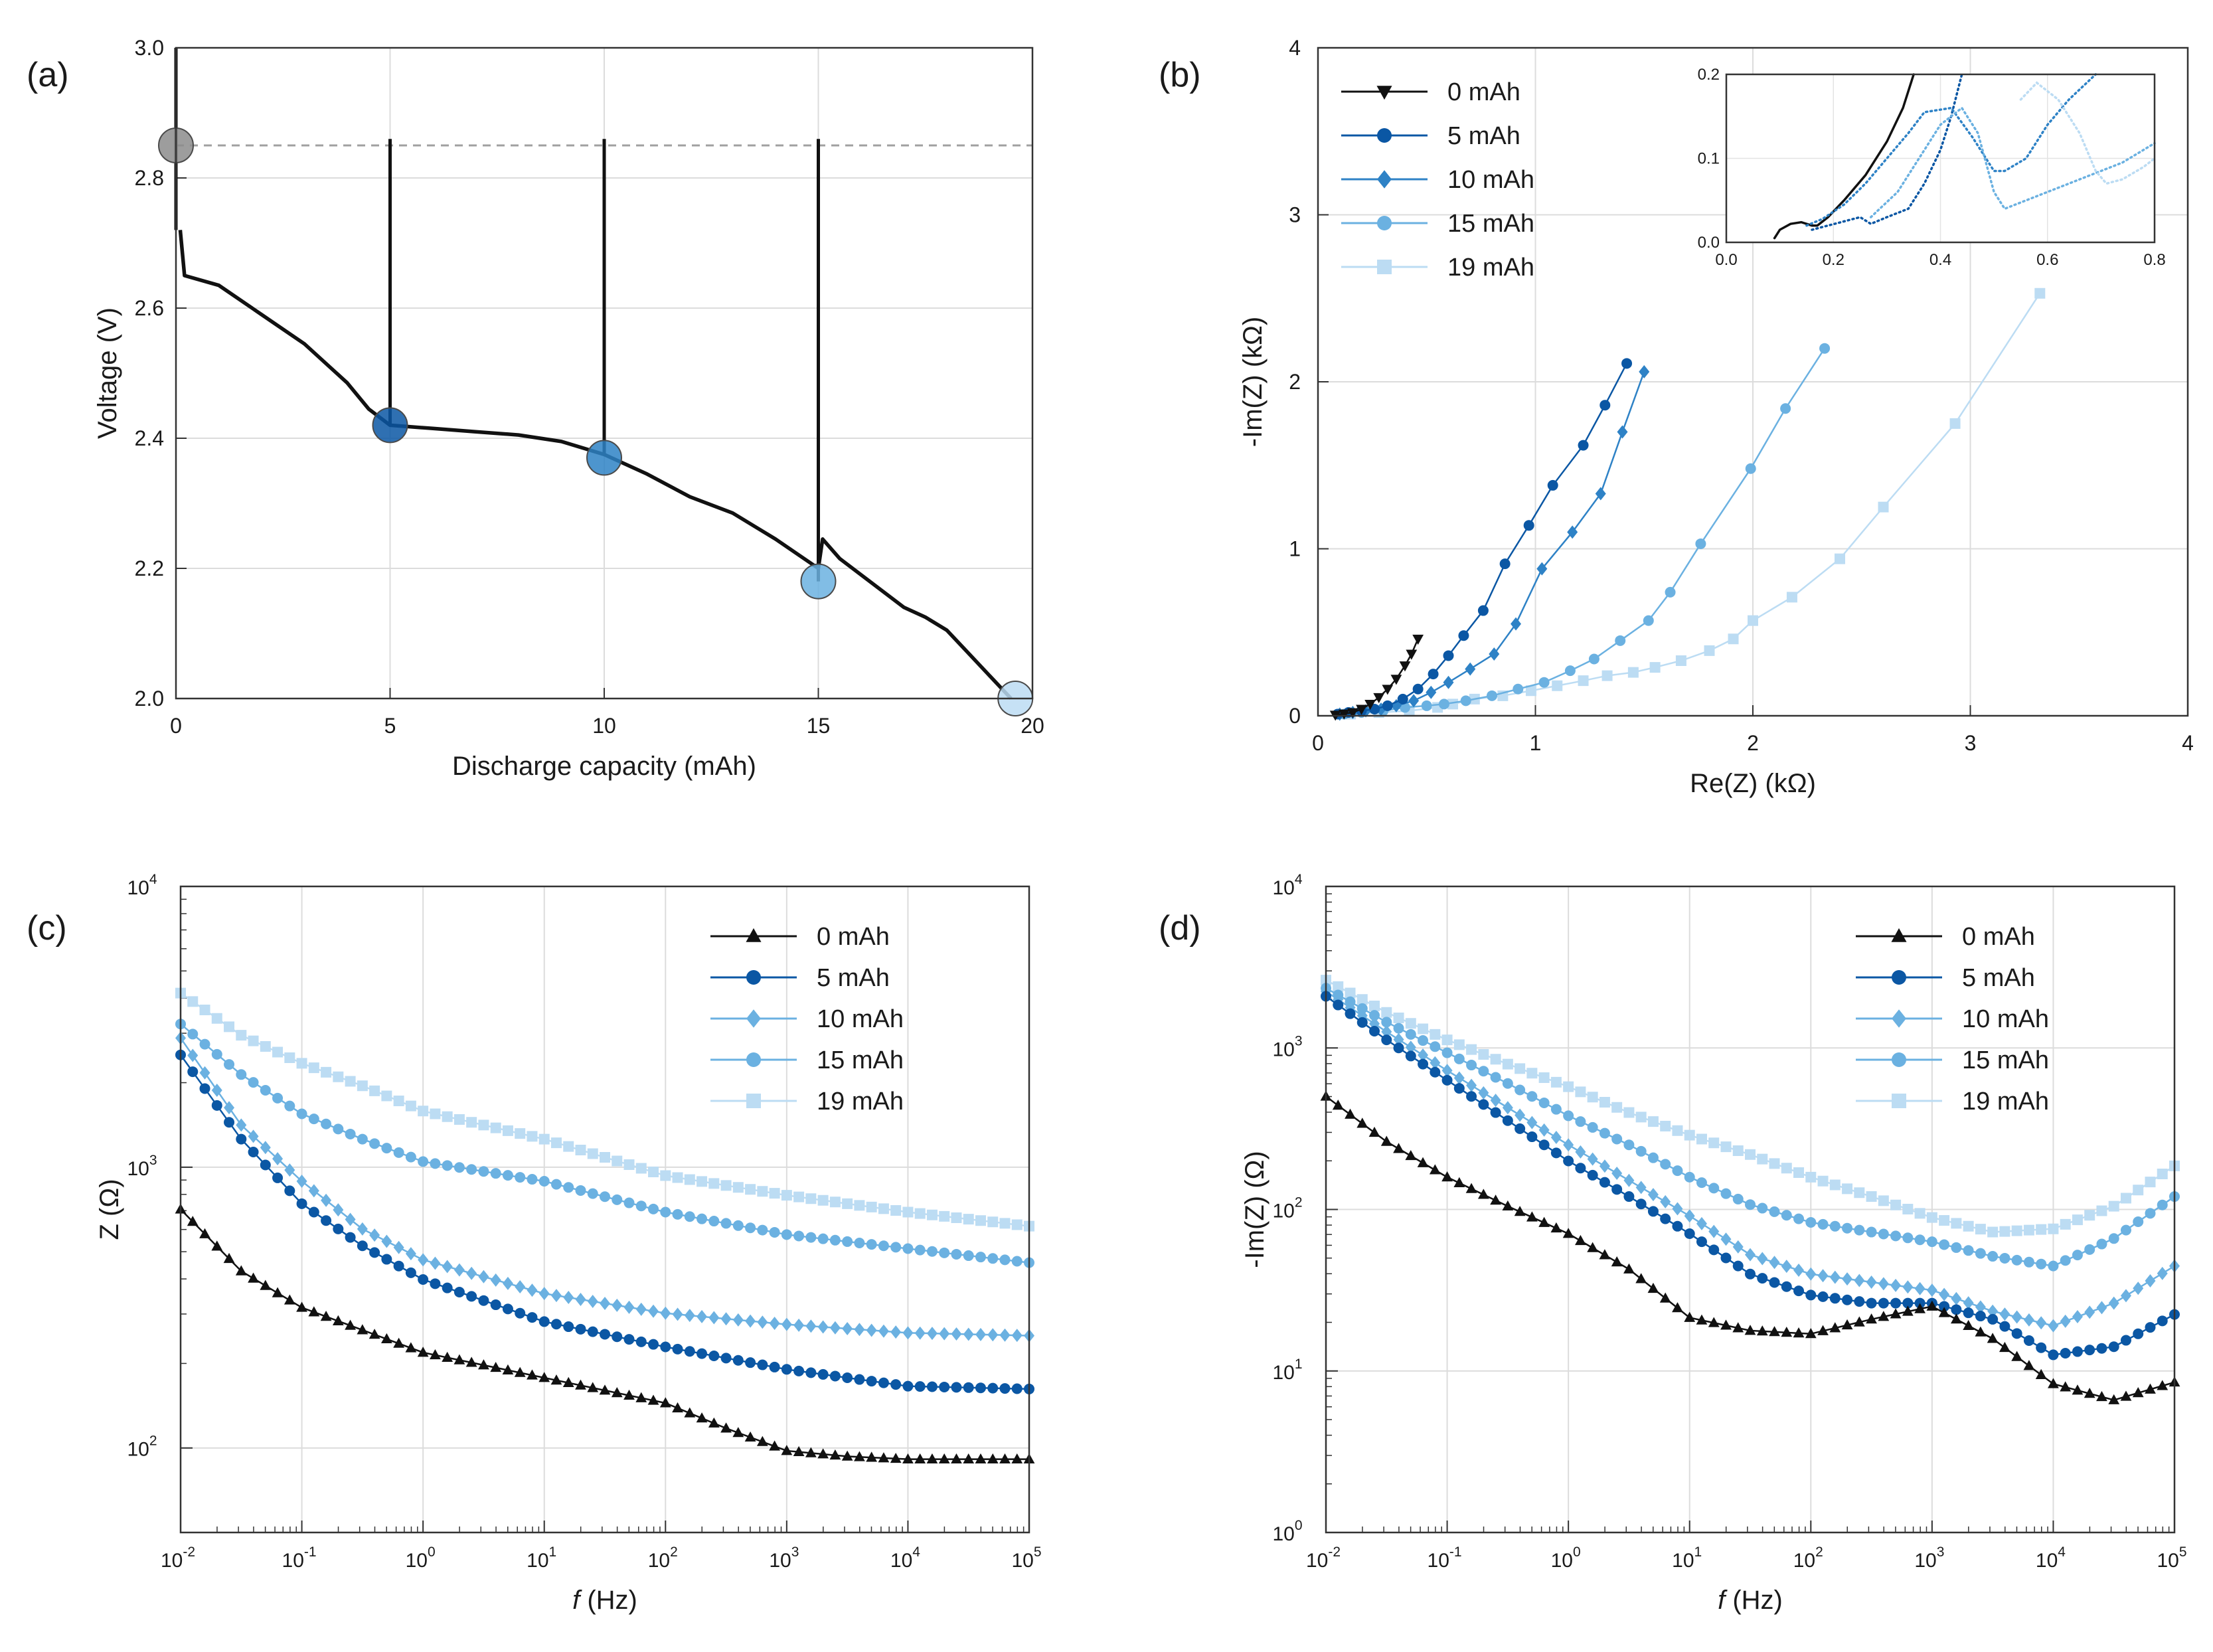 Image resolution: width=2213 pixels, height=1652 pixels. What do you see at coordinates (1754, 1600) in the screenshot?
I see `d-x-axis-label-unit: (Hz)` at bounding box center [1754, 1600].